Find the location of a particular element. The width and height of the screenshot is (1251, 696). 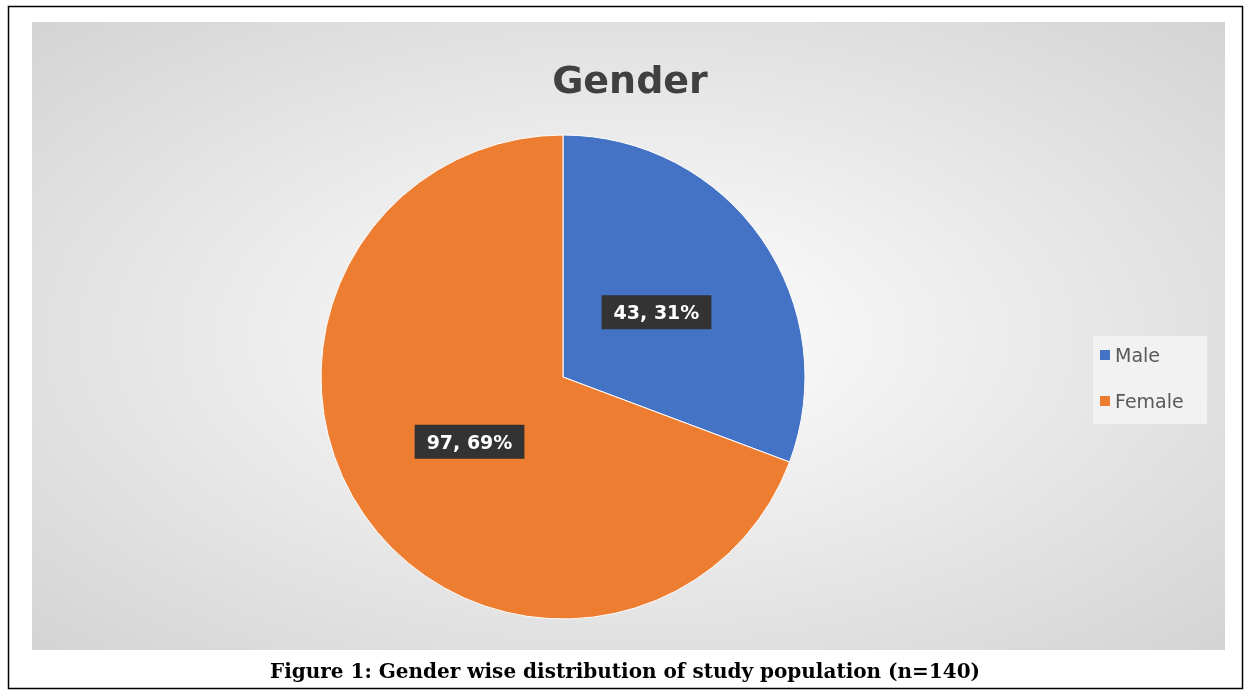

legend-label: Female is located at coordinates (1149, 401).